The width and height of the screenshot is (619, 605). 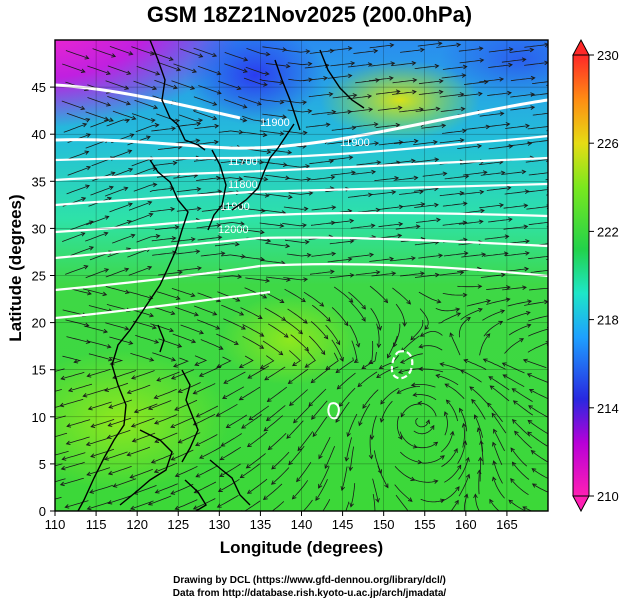 What do you see at coordinates (507, 524) in the screenshot?
I see `x-tick-label: 165` at bounding box center [507, 524].